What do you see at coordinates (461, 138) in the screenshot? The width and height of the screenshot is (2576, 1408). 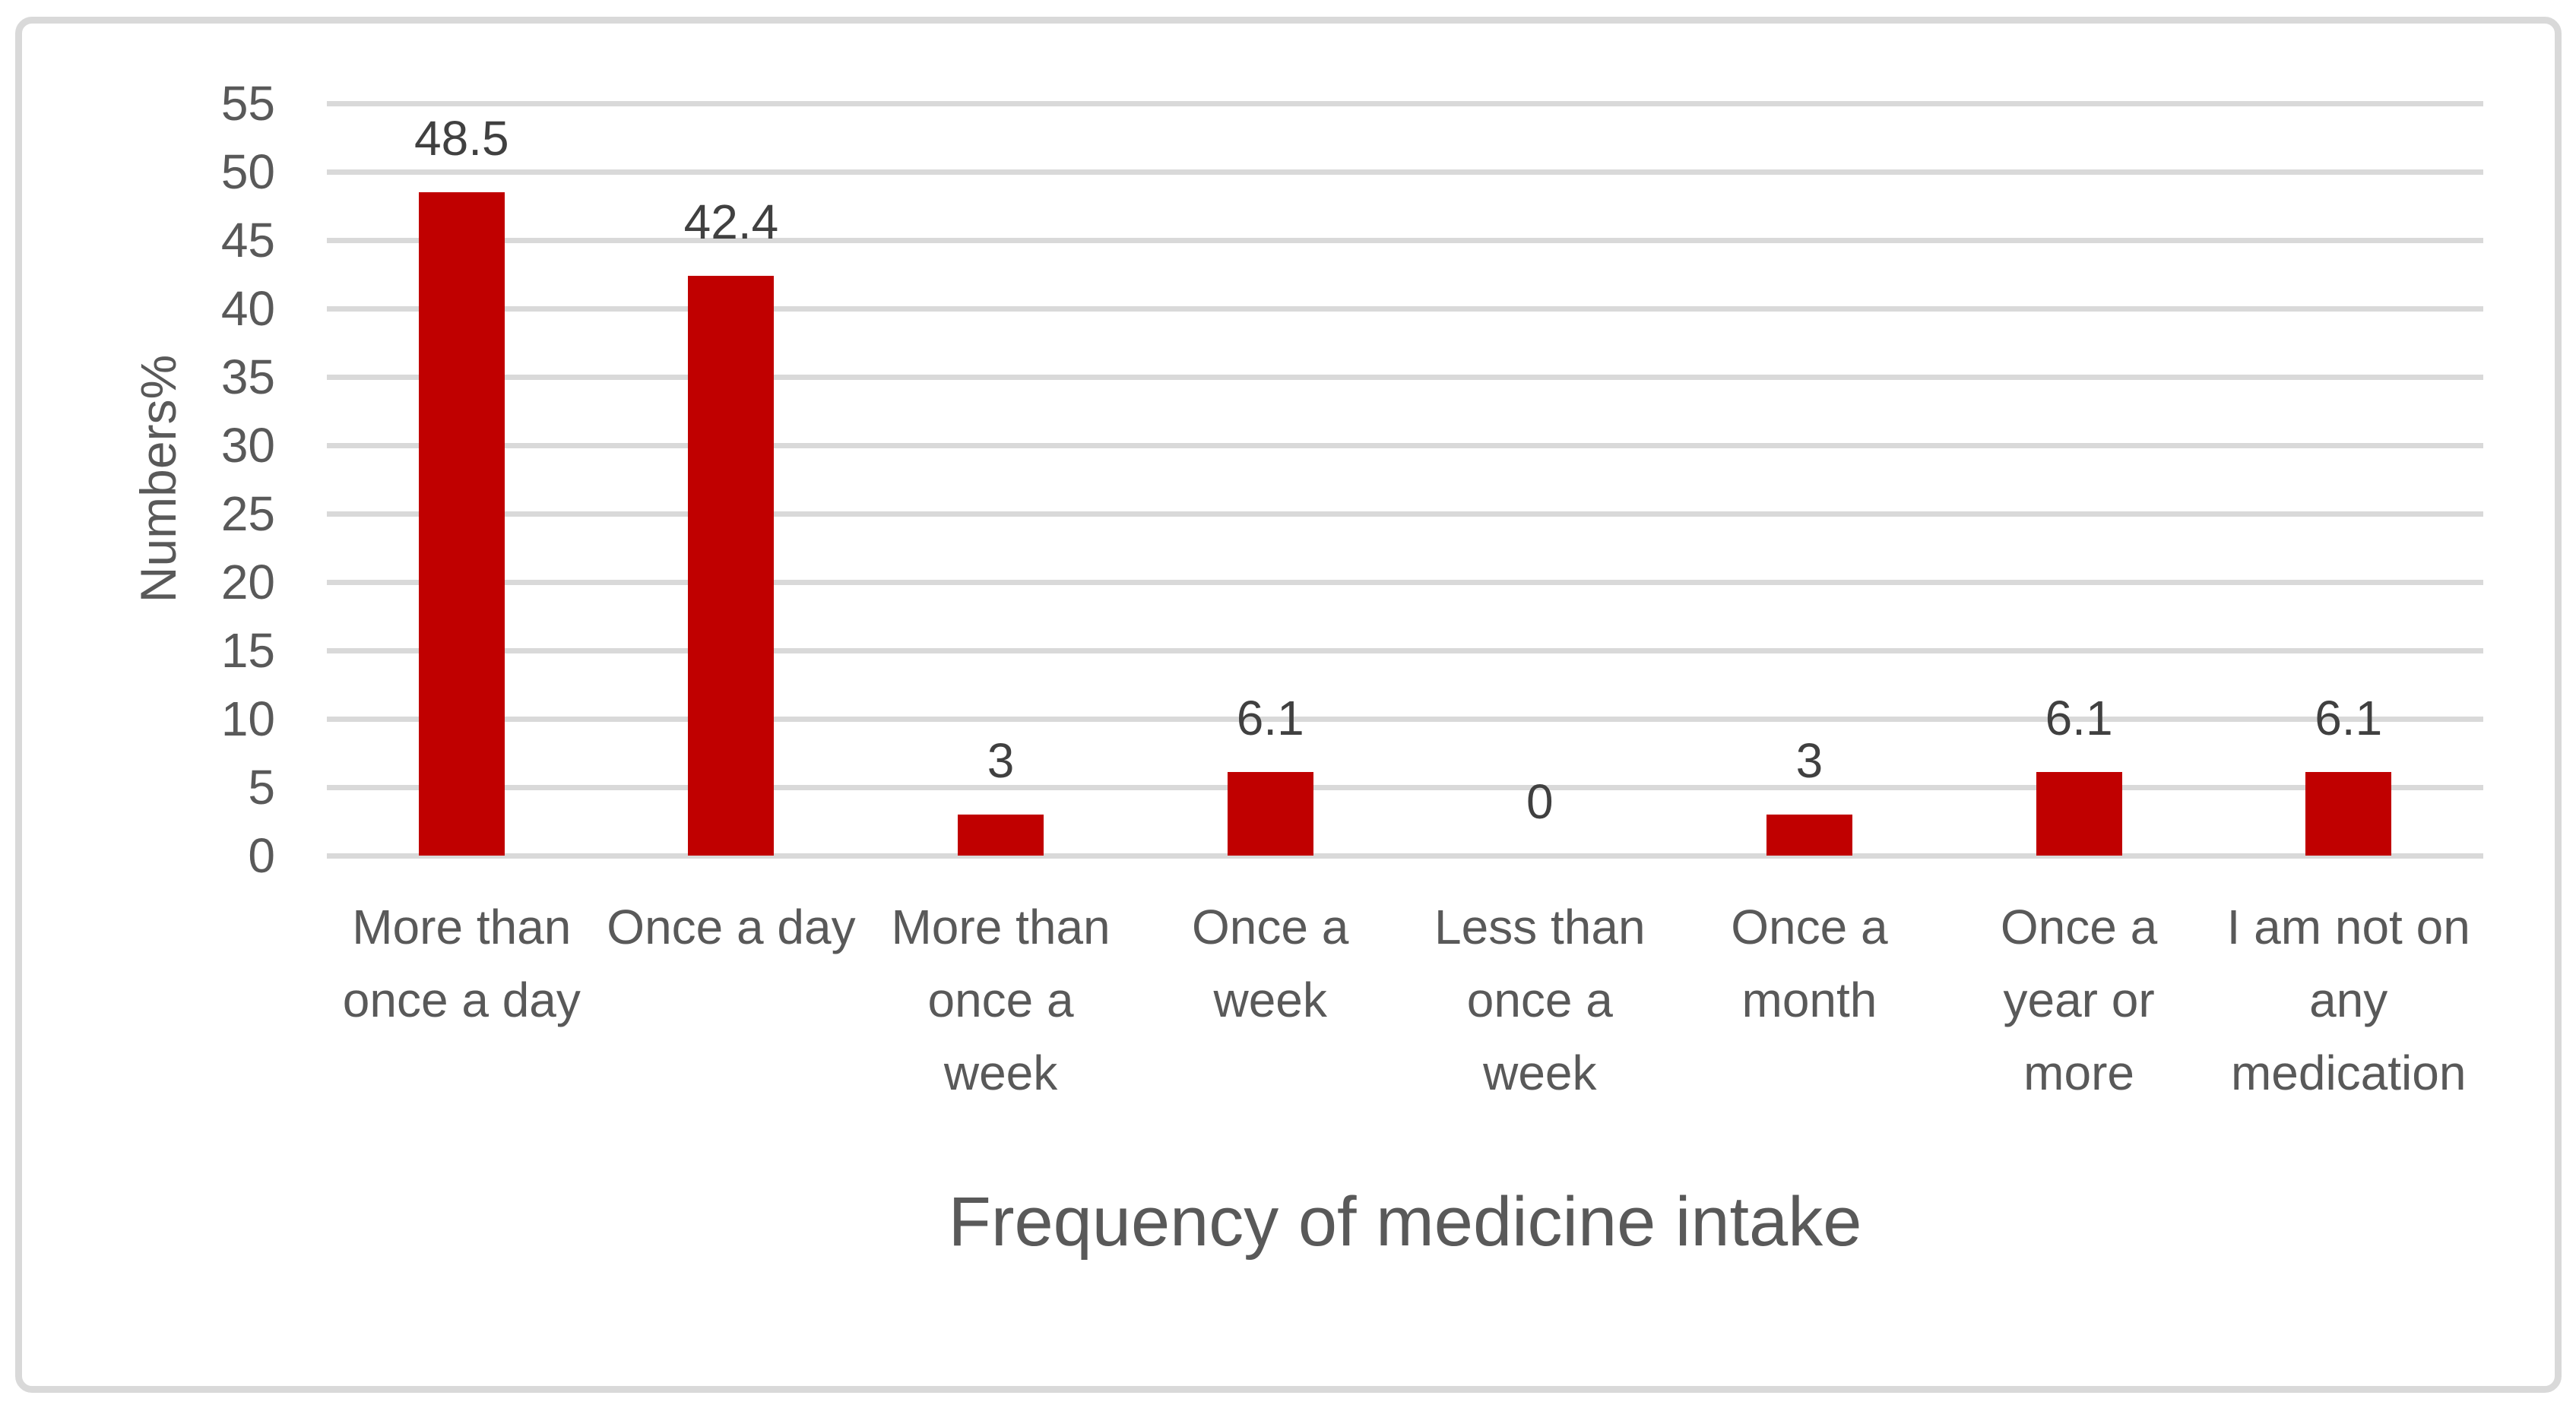 I see `data-label: 48.5` at bounding box center [461, 138].